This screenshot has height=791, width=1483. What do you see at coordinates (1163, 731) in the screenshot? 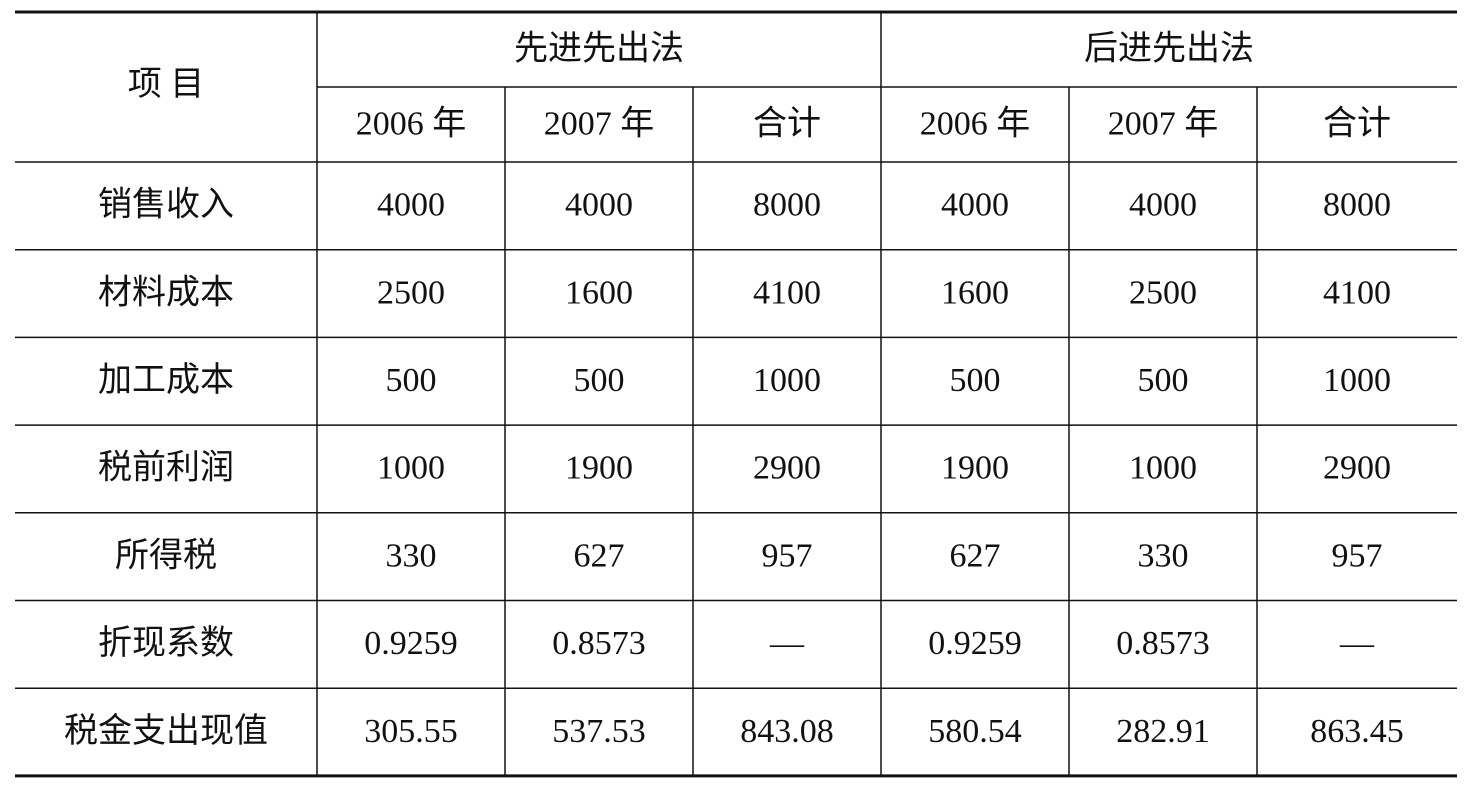
I see `cell: 282.91` at bounding box center [1163, 731].